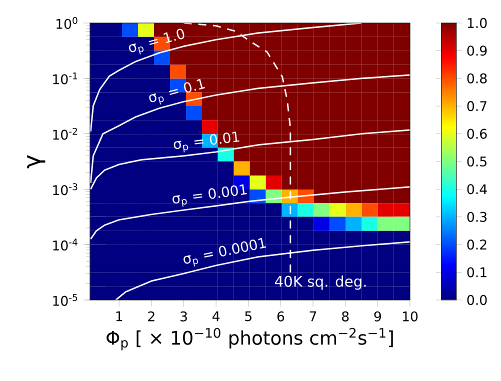  What do you see at coordinates (249, 339) in the screenshot?
I see `text: Φ$_{p}$ [ × 10$^{−10}$ photons cm$^{−2}$s$^{−1}$]` at bounding box center [249, 339].